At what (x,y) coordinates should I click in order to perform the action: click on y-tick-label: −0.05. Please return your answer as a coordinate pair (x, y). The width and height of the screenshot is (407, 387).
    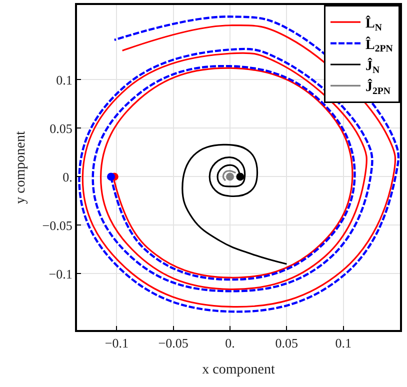
    Looking at the image, I should click on (57, 225).